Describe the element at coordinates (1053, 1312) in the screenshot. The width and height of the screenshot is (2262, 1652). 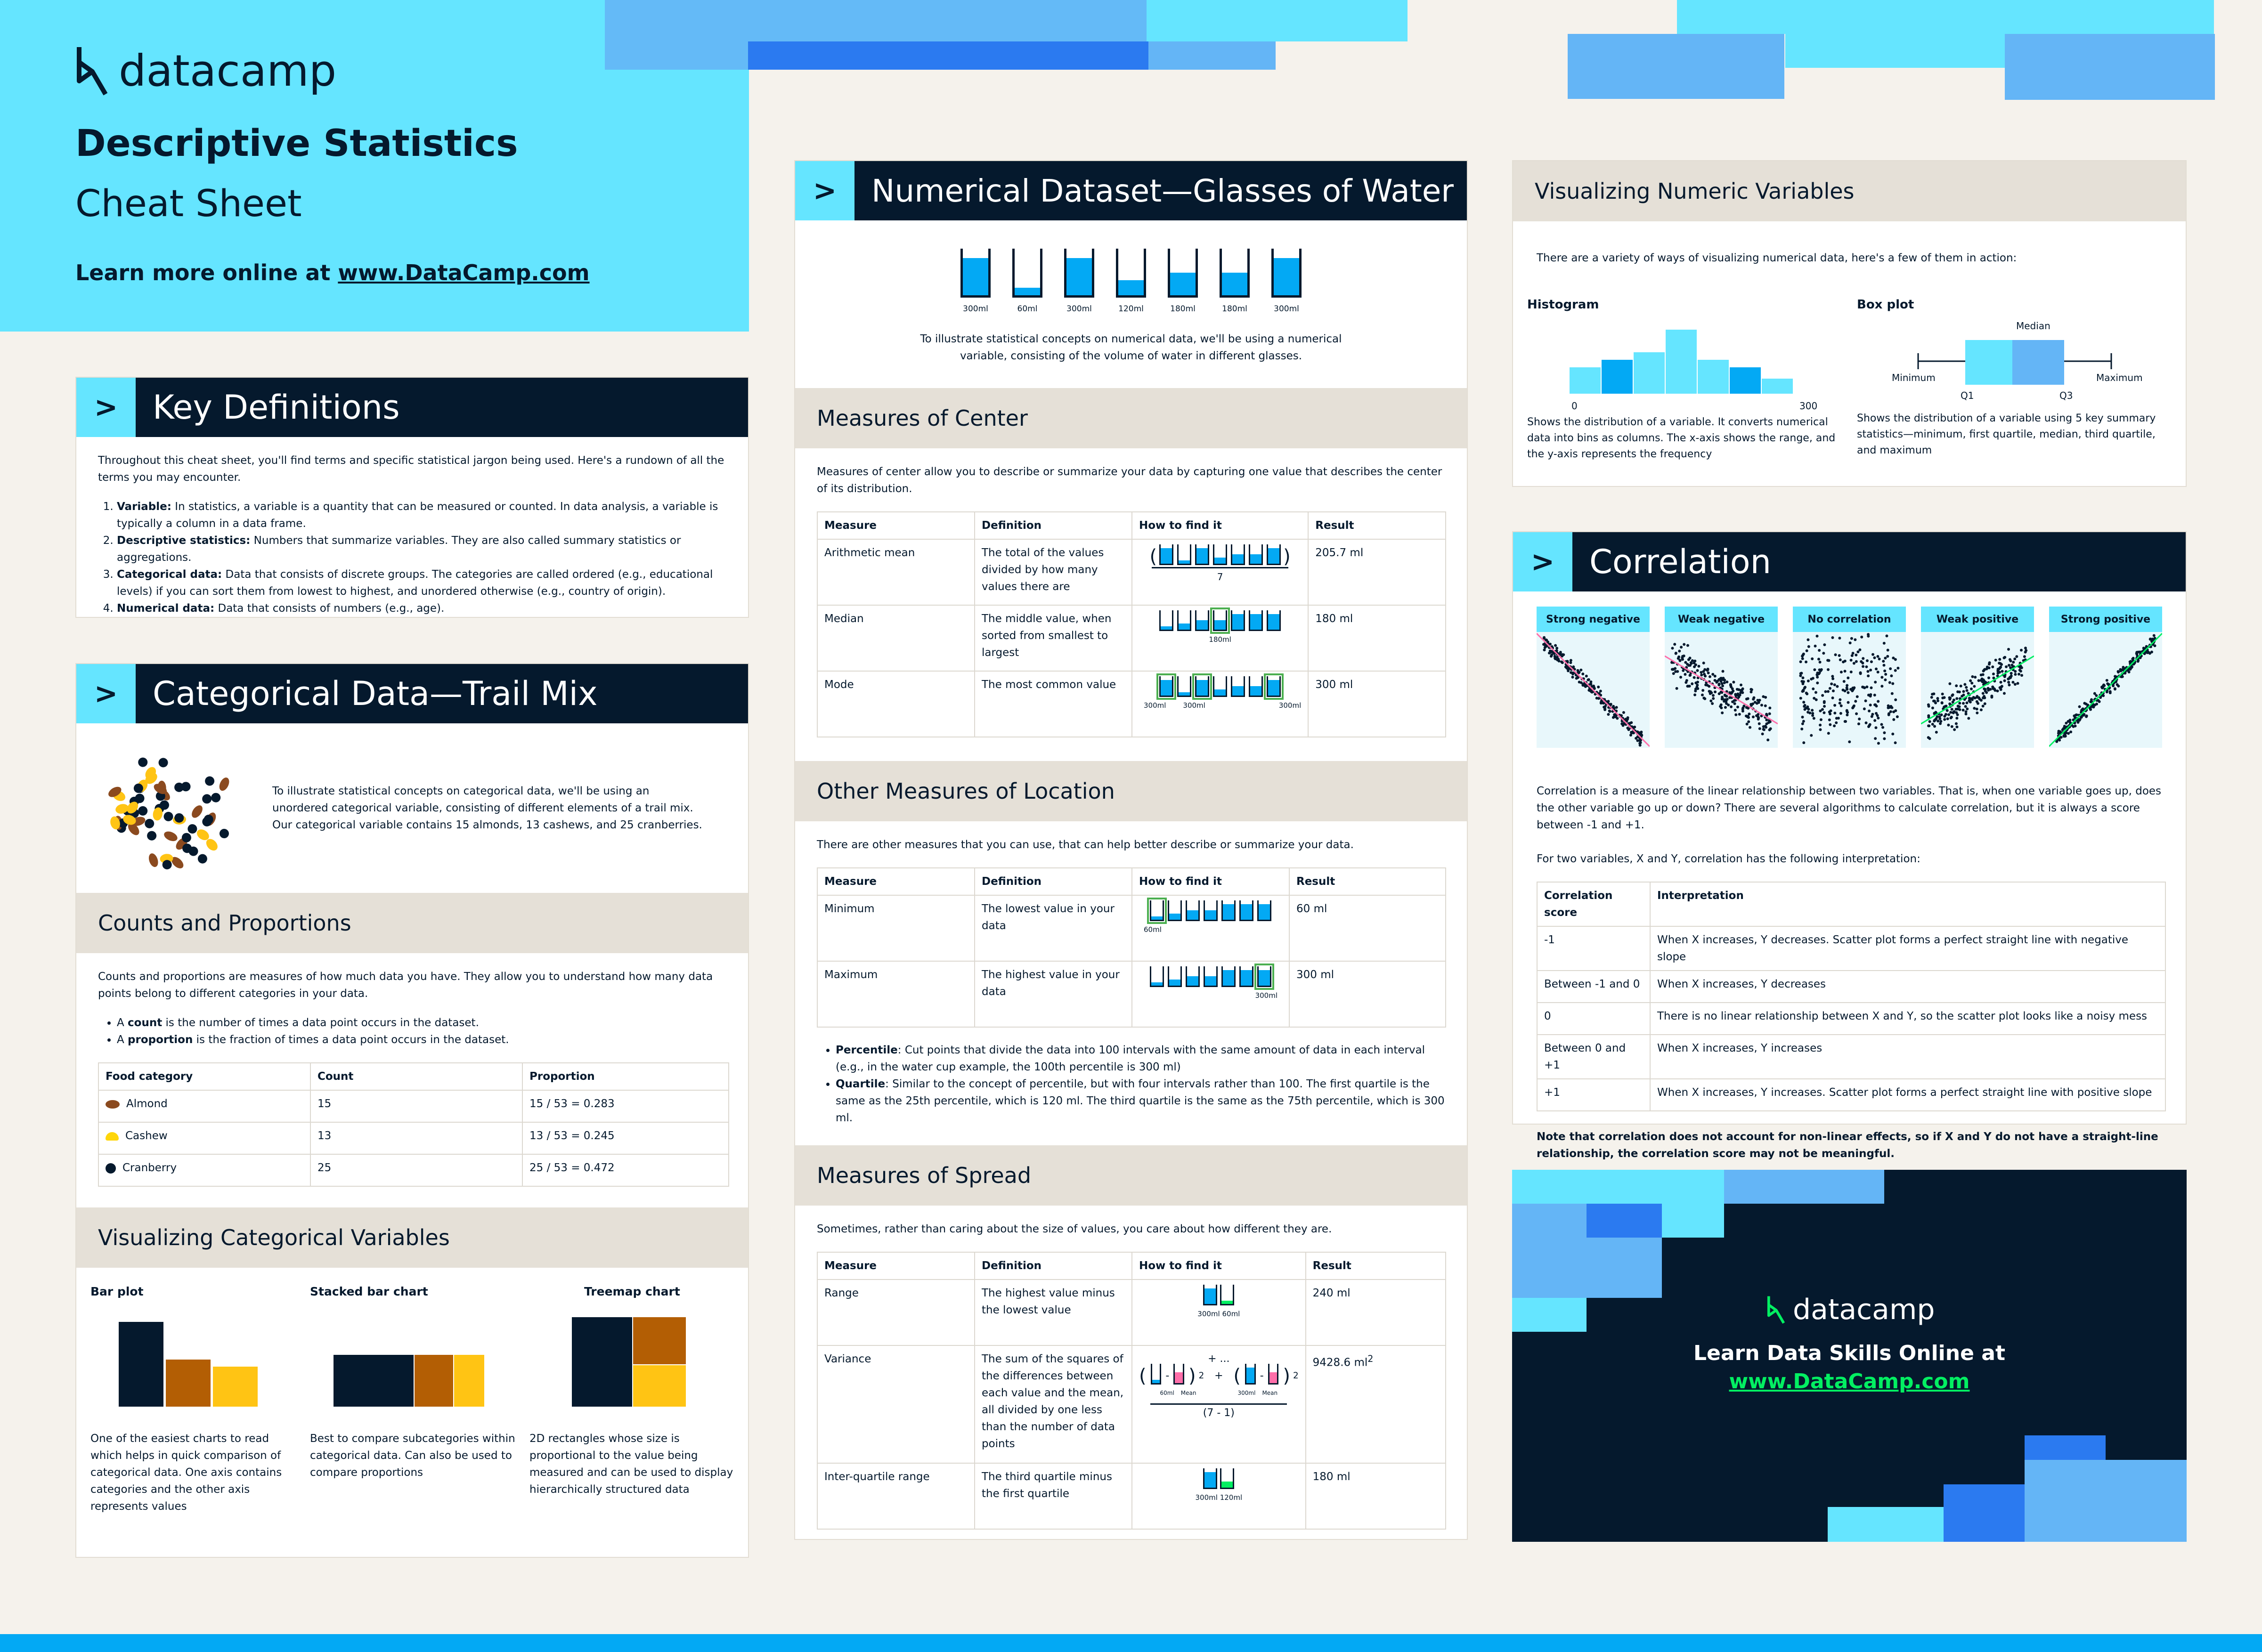
I see `definition-cell: The highest value minus the lowest value` at that location.